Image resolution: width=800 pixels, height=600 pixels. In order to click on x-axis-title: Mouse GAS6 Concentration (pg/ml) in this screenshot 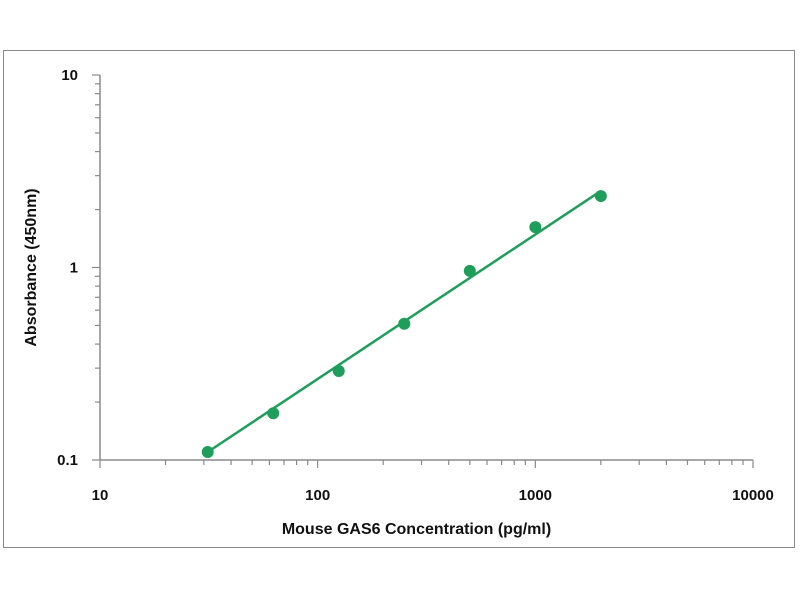, I will do `click(416, 529)`.